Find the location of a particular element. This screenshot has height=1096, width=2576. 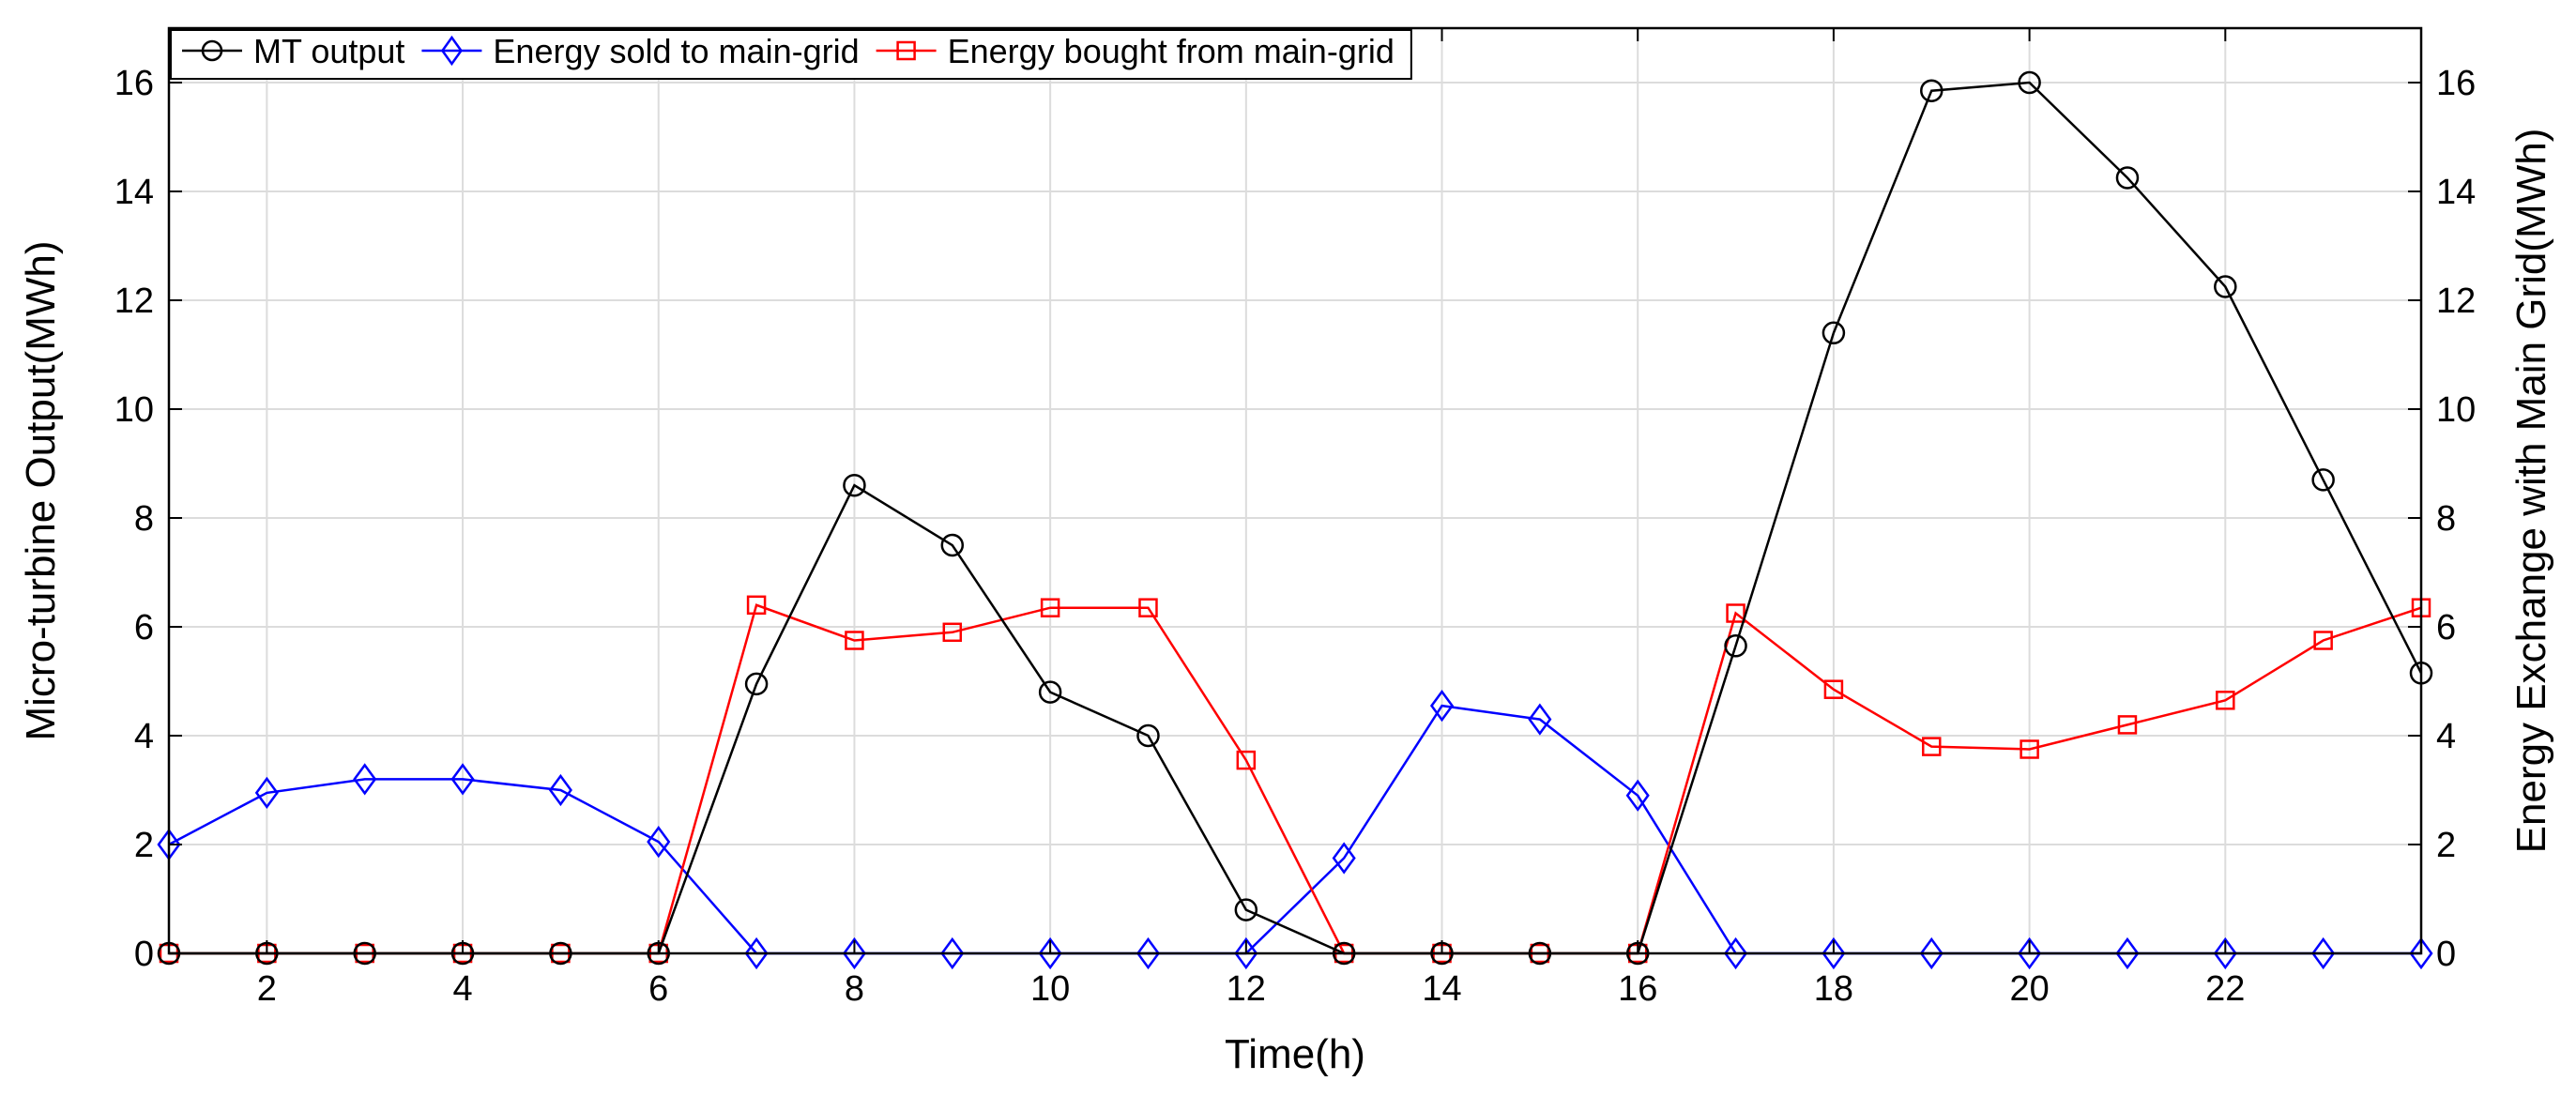

x-tick-label: 10 is located at coordinates (1050, 989).